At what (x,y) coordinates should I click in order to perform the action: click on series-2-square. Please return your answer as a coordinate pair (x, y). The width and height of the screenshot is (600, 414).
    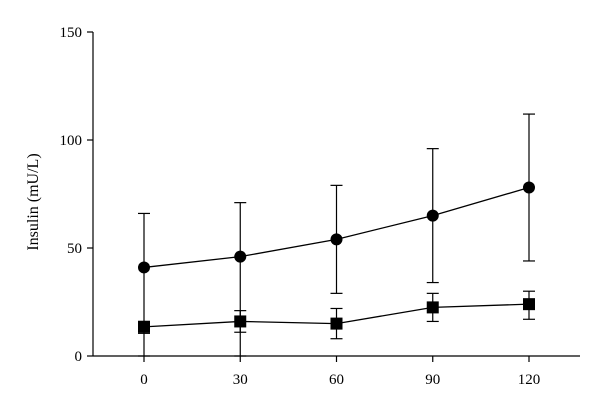
    Looking at the image, I should click on (336, 315).